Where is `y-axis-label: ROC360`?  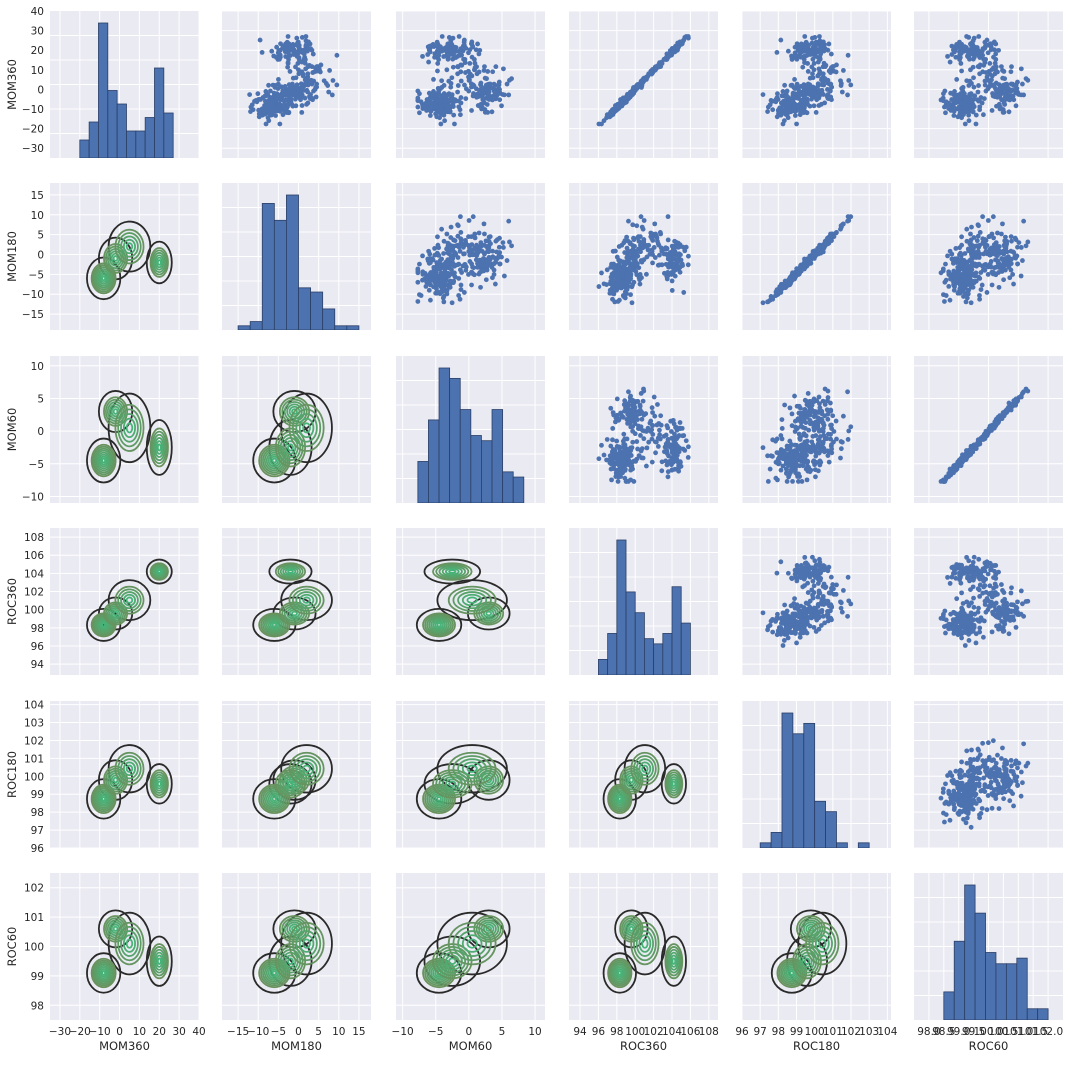
y-axis-label: ROC360 is located at coordinates (12, 601).